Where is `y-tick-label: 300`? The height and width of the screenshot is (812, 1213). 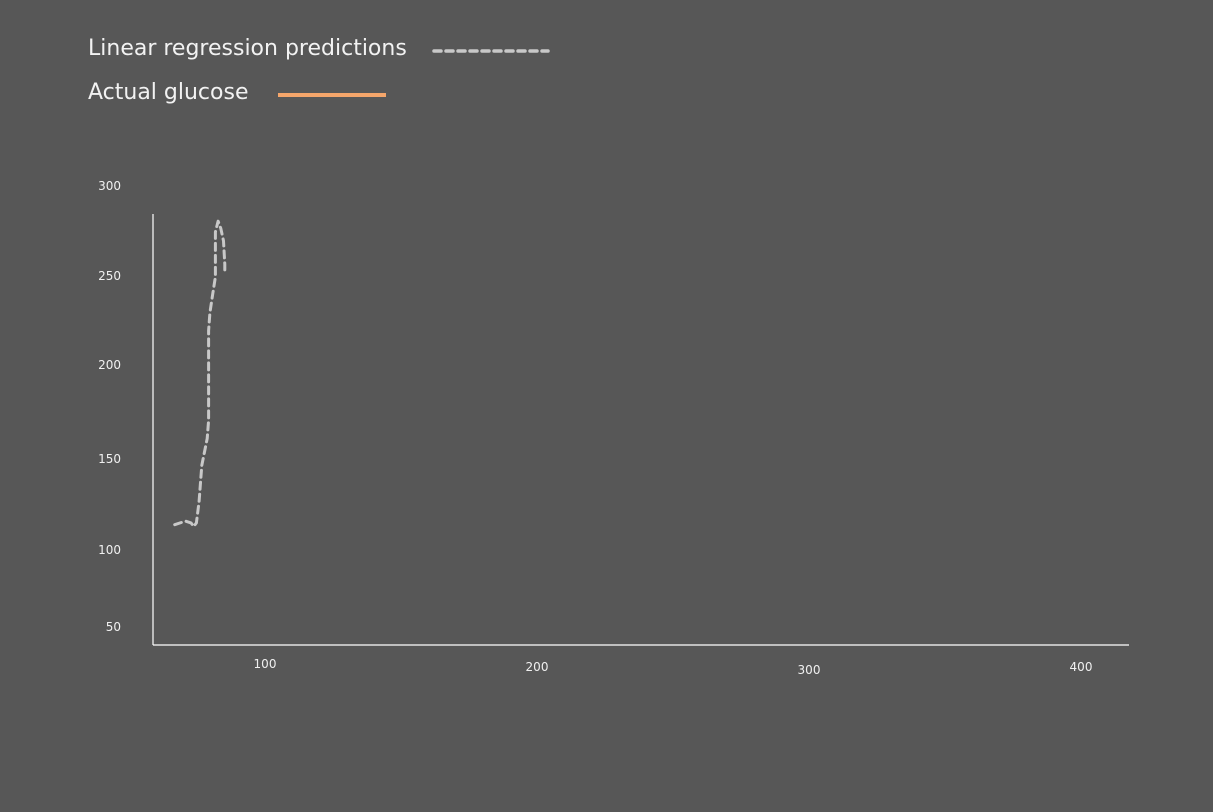 y-tick-label: 300 is located at coordinates (109, 186).